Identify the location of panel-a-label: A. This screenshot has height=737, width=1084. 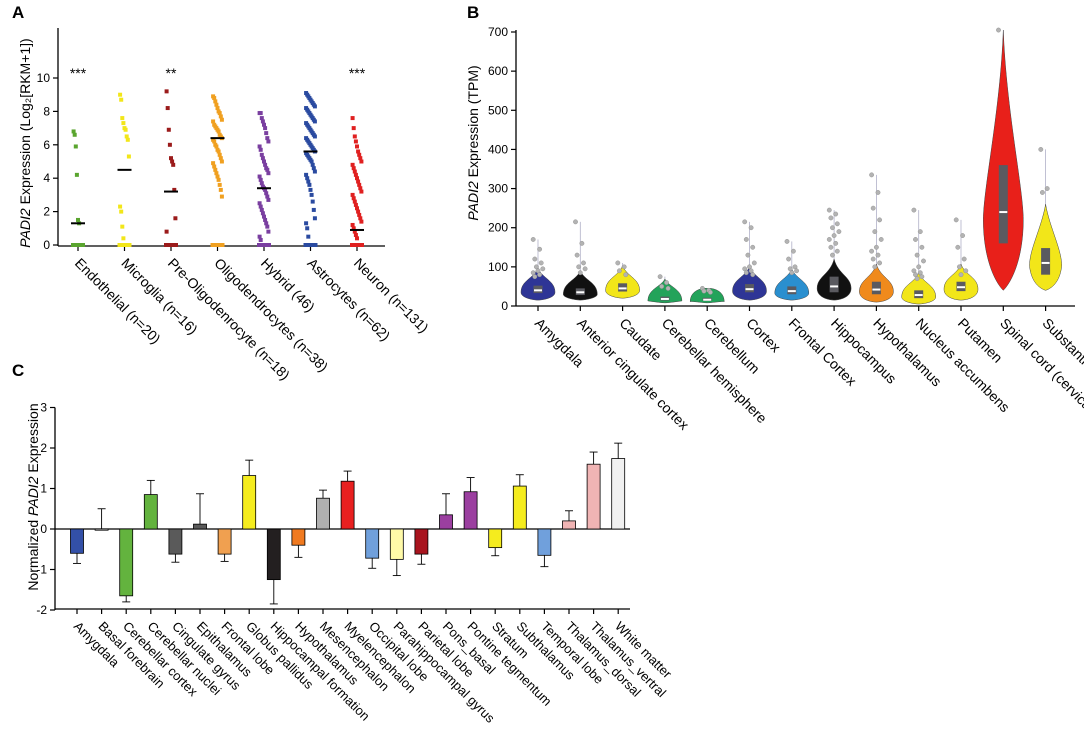
(18, 12).